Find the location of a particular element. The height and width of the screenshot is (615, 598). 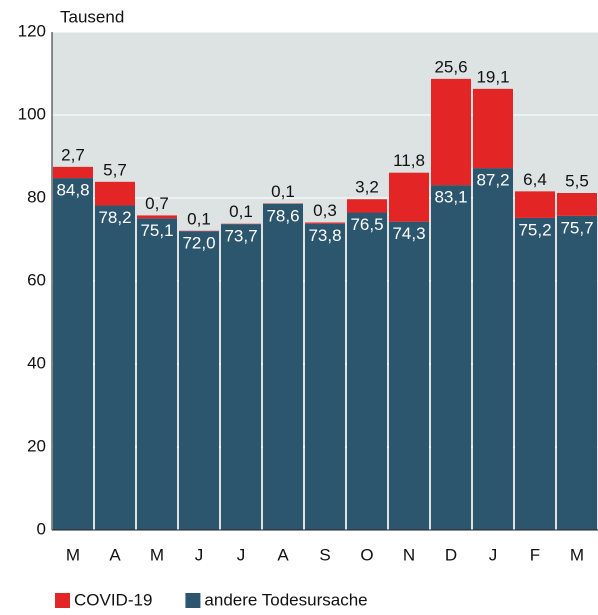

y-unit-label: Tausend is located at coordinates (92, 16).